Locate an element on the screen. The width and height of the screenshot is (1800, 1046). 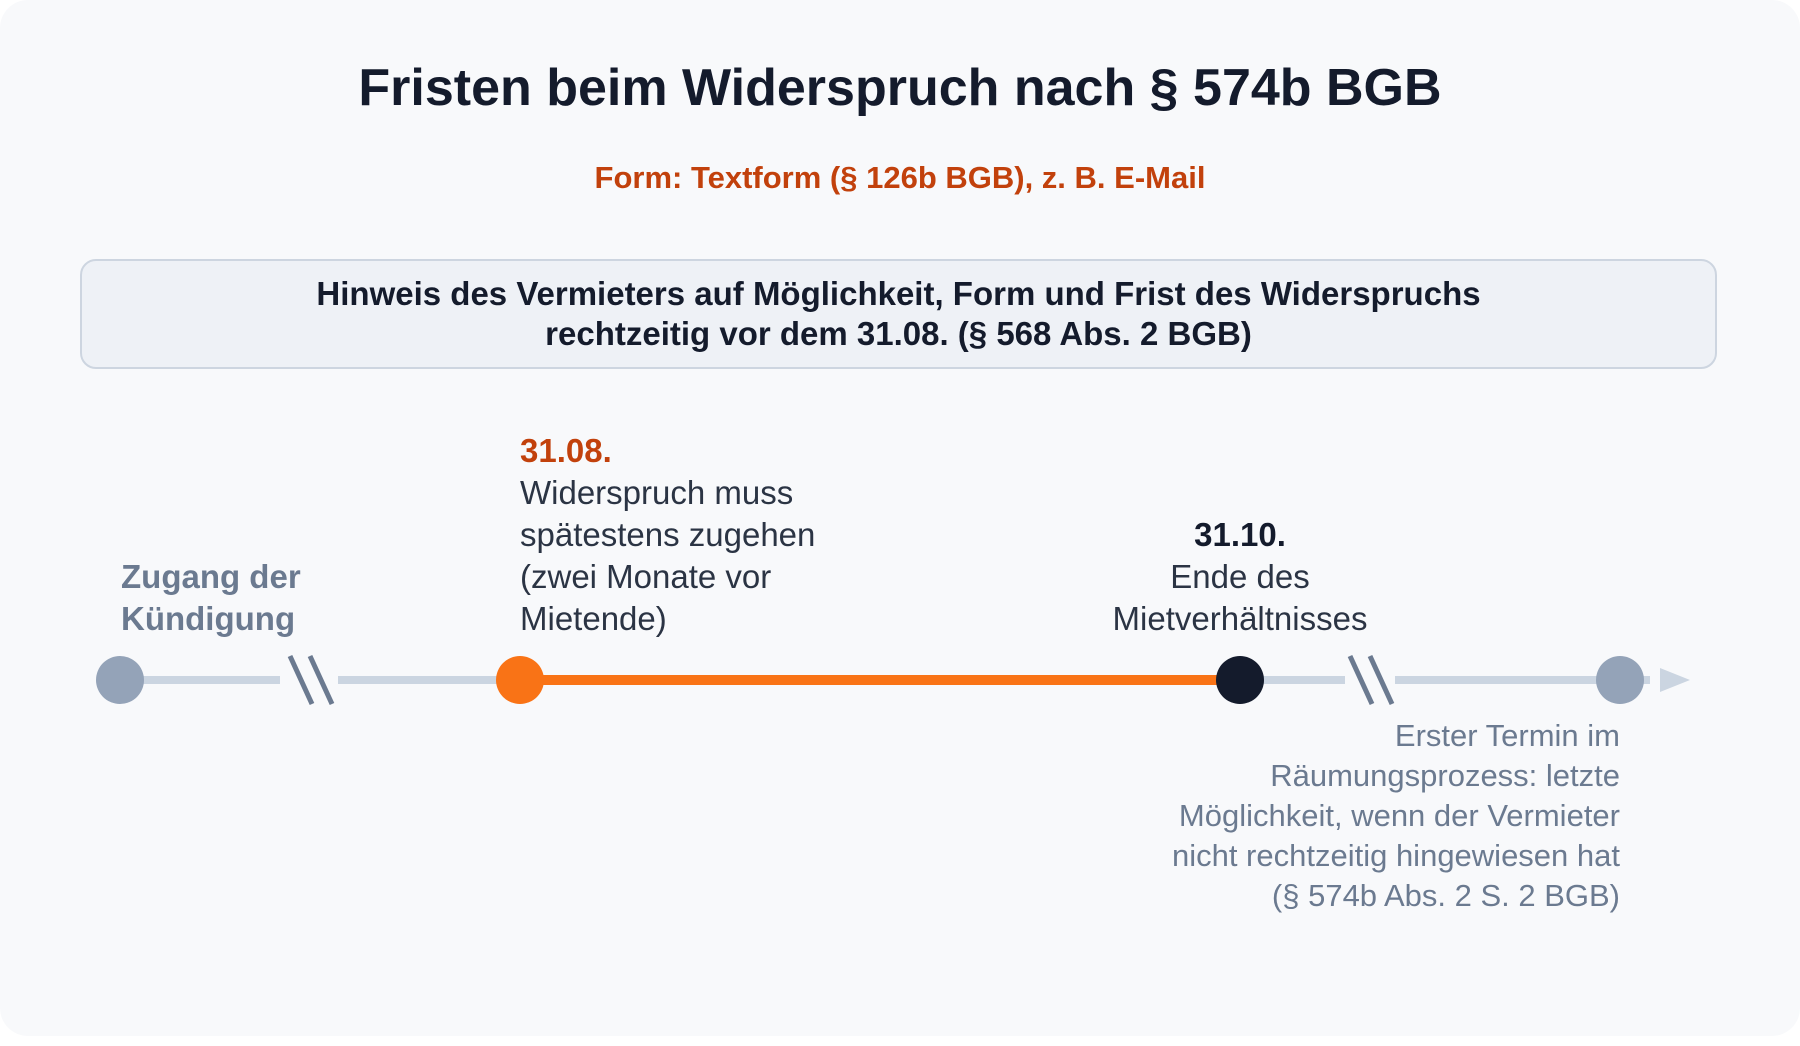
timeline-arrowhead is located at coordinates (1675, 680).